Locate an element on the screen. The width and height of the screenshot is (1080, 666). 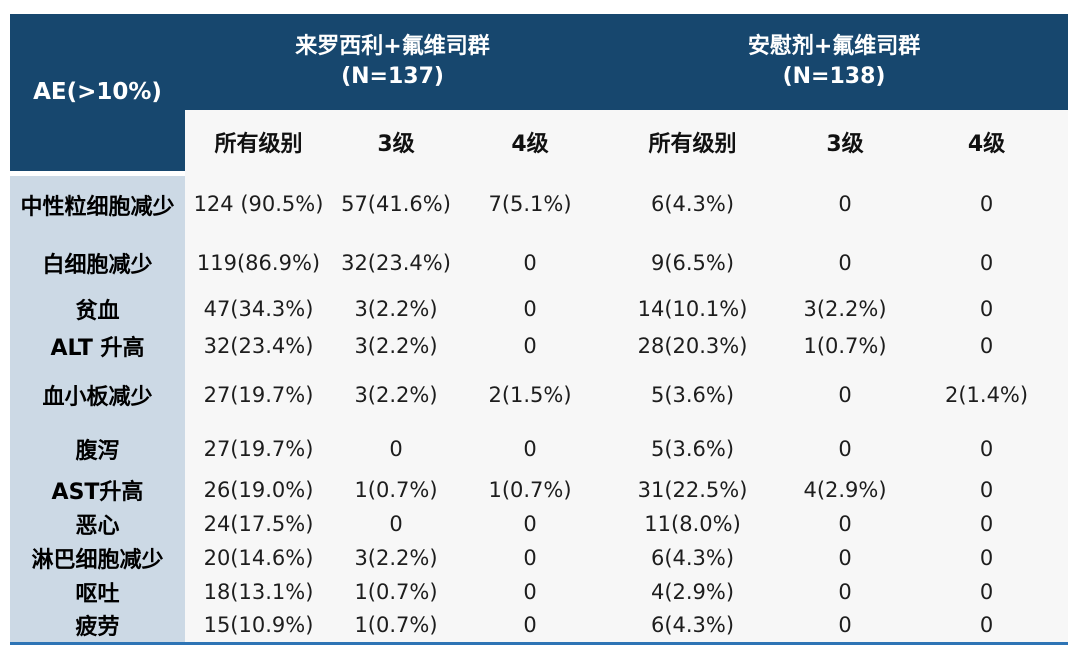
ae-value-cell: 5(3.6%) is located at coordinates (693, 449).